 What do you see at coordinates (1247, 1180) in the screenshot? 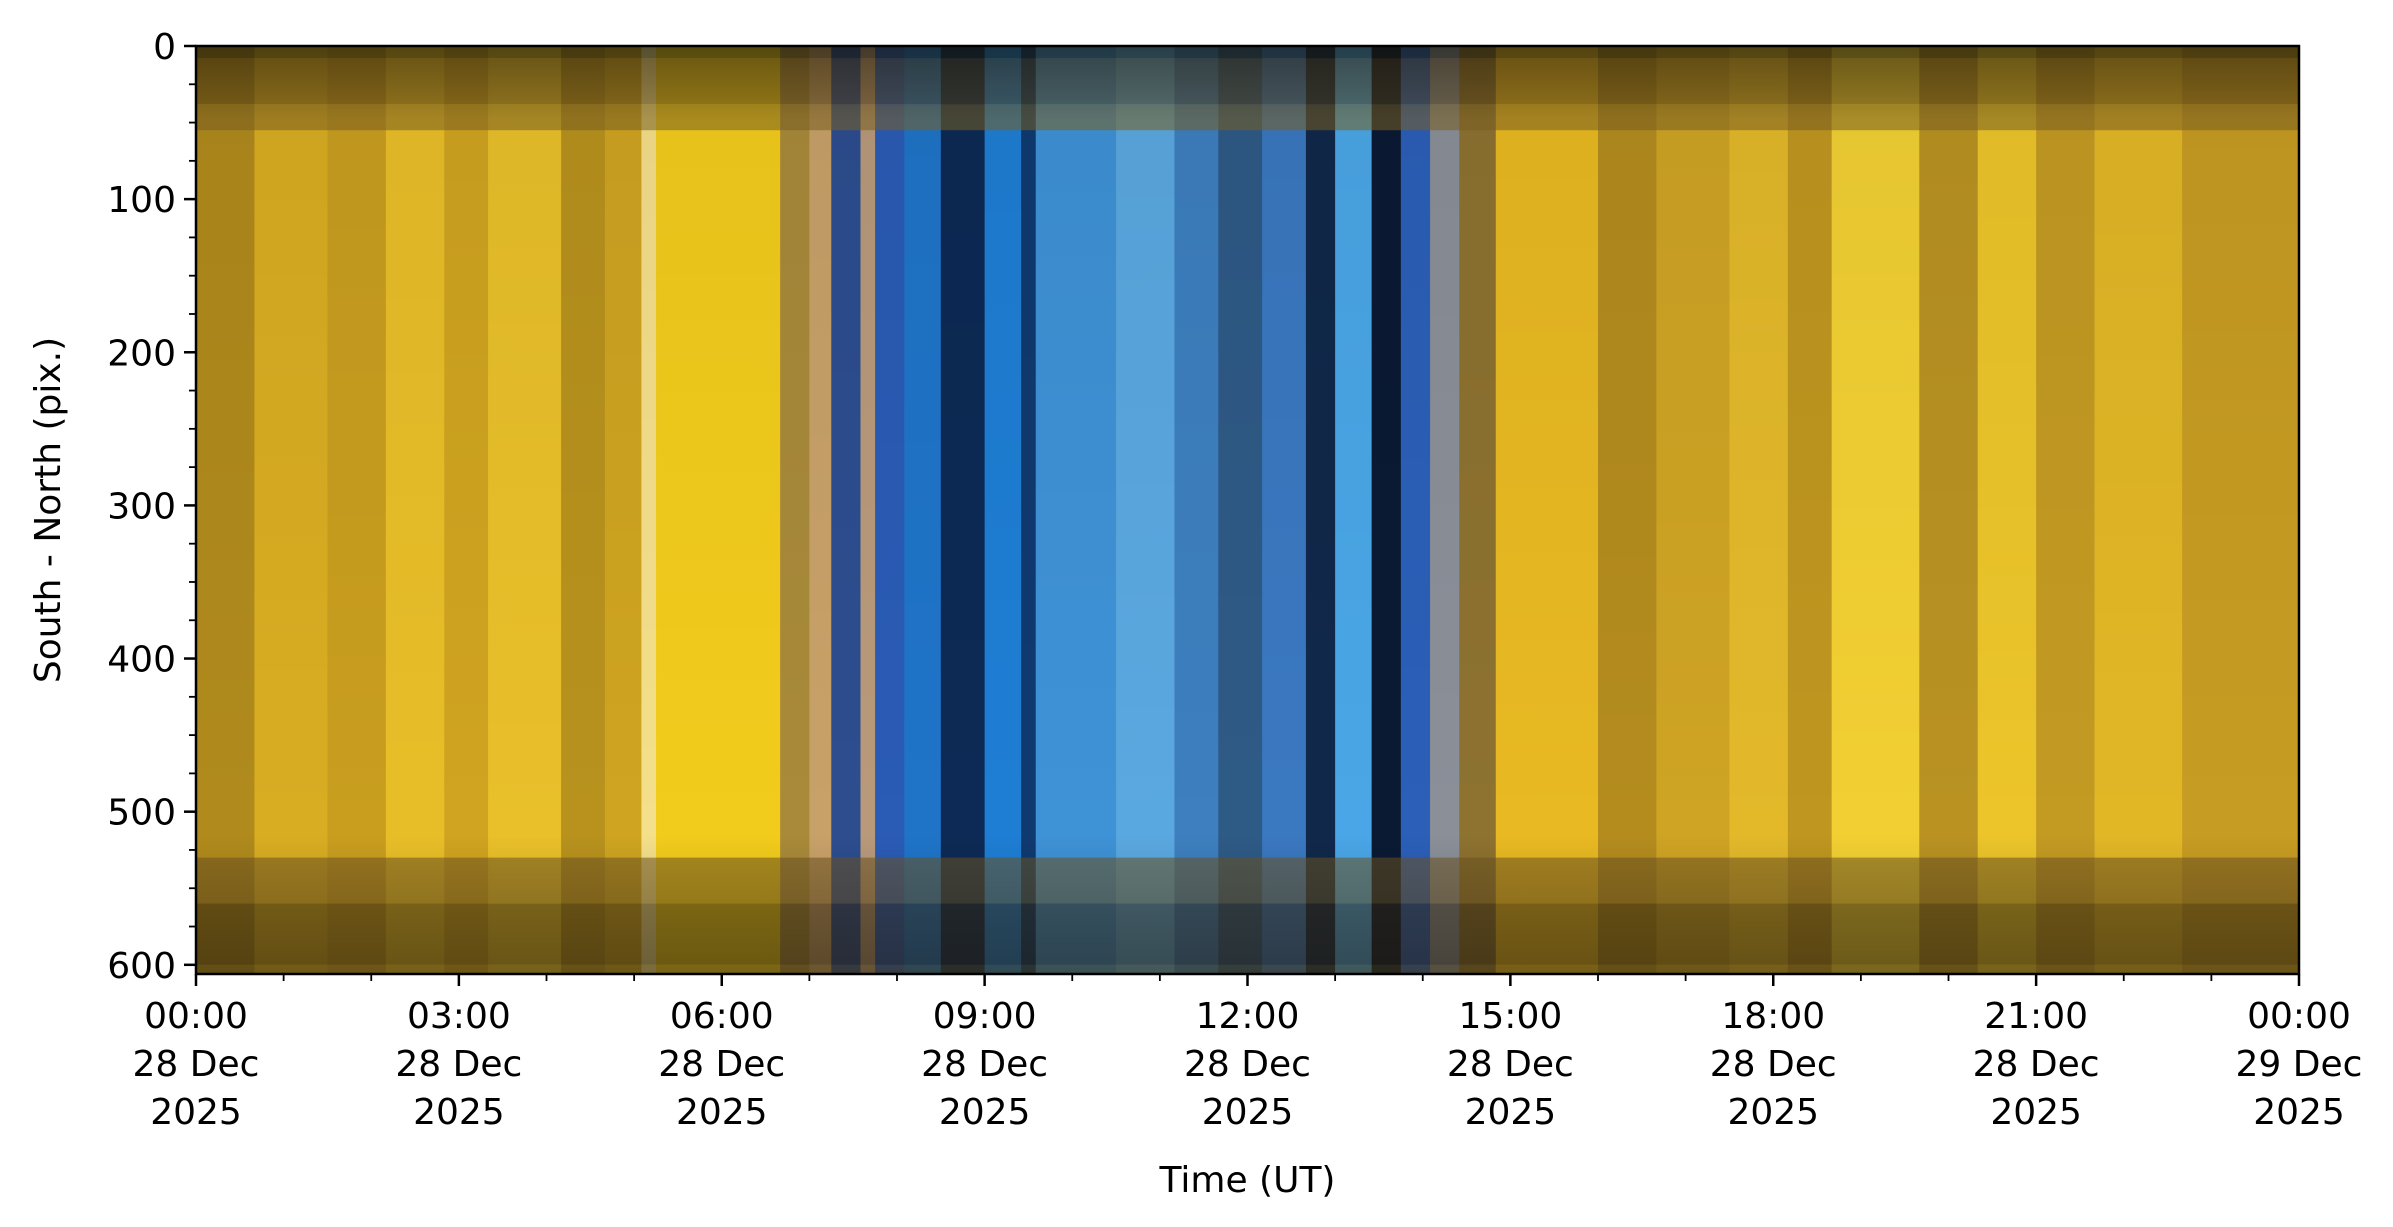
I see `x-axis-label: Time (UT)` at bounding box center [1247, 1180].